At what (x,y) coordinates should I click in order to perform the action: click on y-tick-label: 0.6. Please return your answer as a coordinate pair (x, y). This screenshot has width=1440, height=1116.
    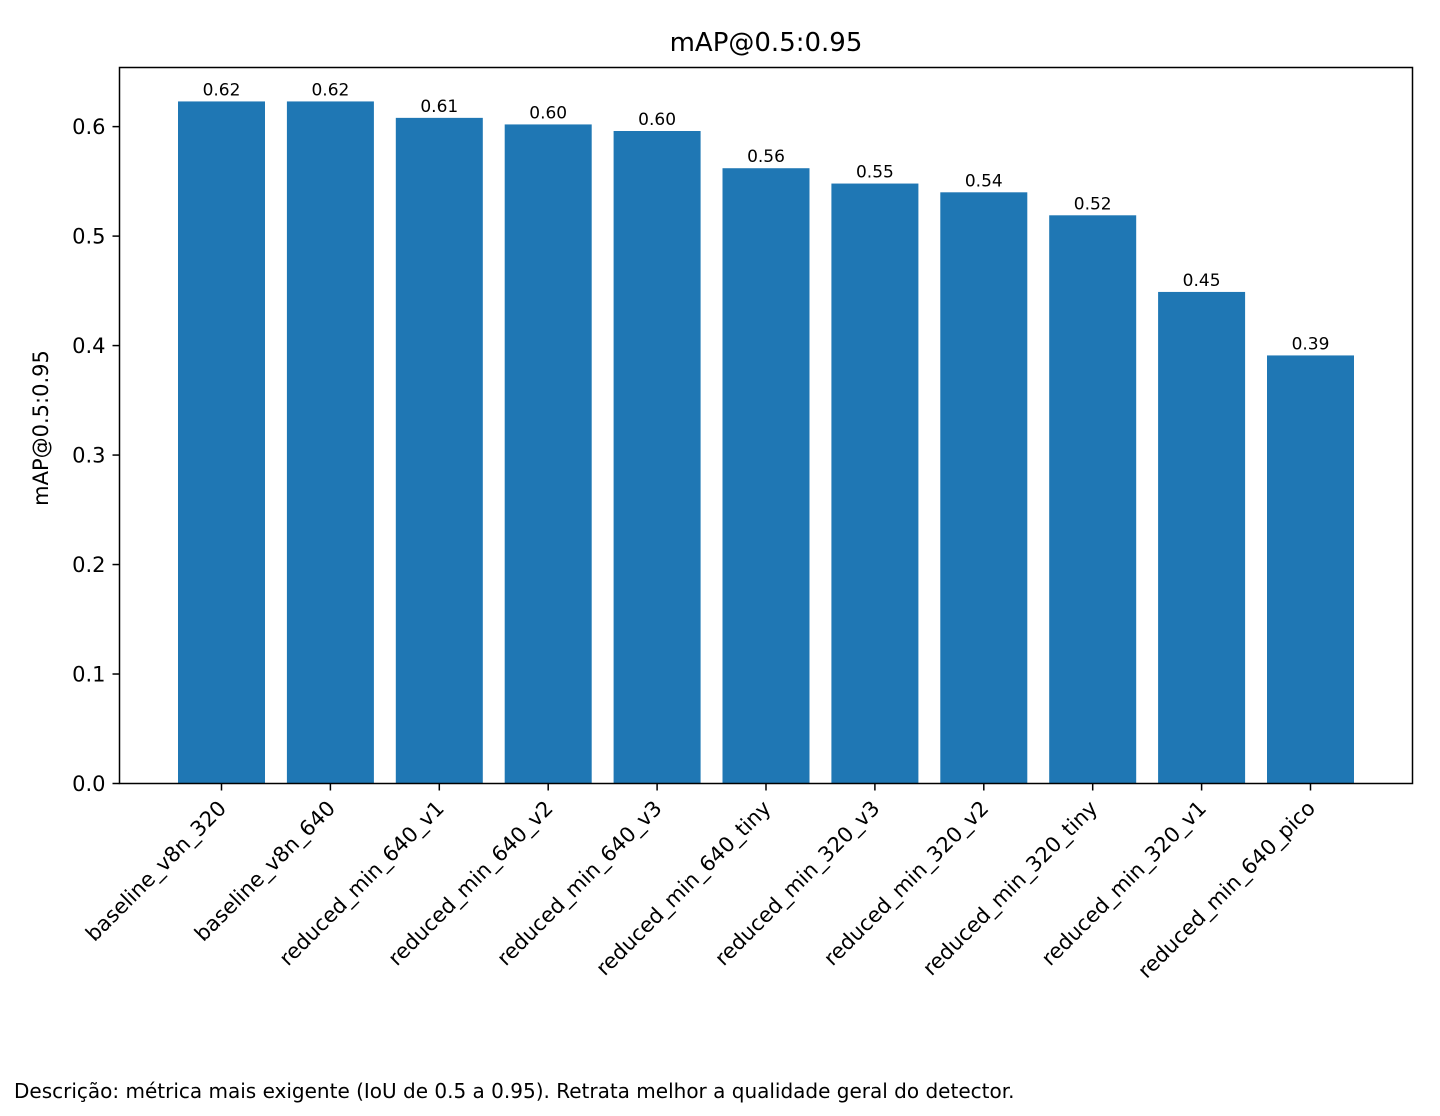
    Looking at the image, I should click on (88, 127).